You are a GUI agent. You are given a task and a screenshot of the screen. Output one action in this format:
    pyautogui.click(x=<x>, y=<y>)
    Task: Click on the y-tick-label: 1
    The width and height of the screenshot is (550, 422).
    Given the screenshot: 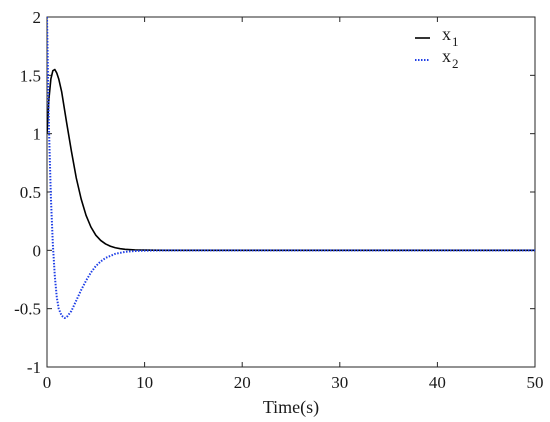 What is the action you would take?
    pyautogui.click(x=37, y=134)
    